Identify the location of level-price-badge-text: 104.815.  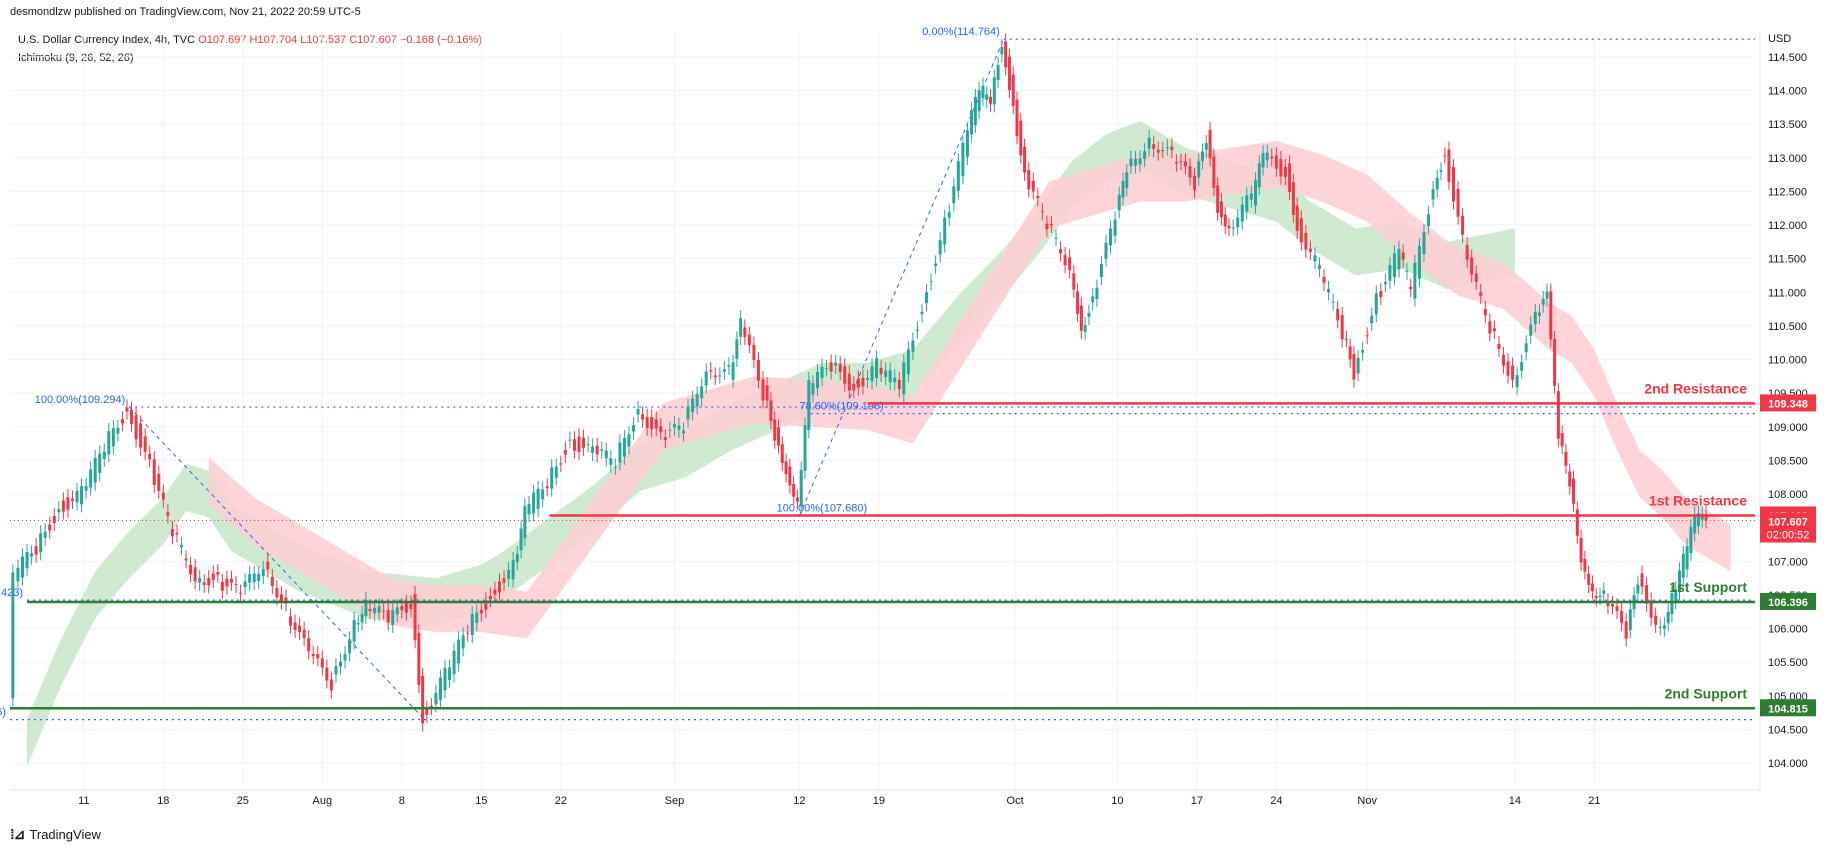
(1788, 709).